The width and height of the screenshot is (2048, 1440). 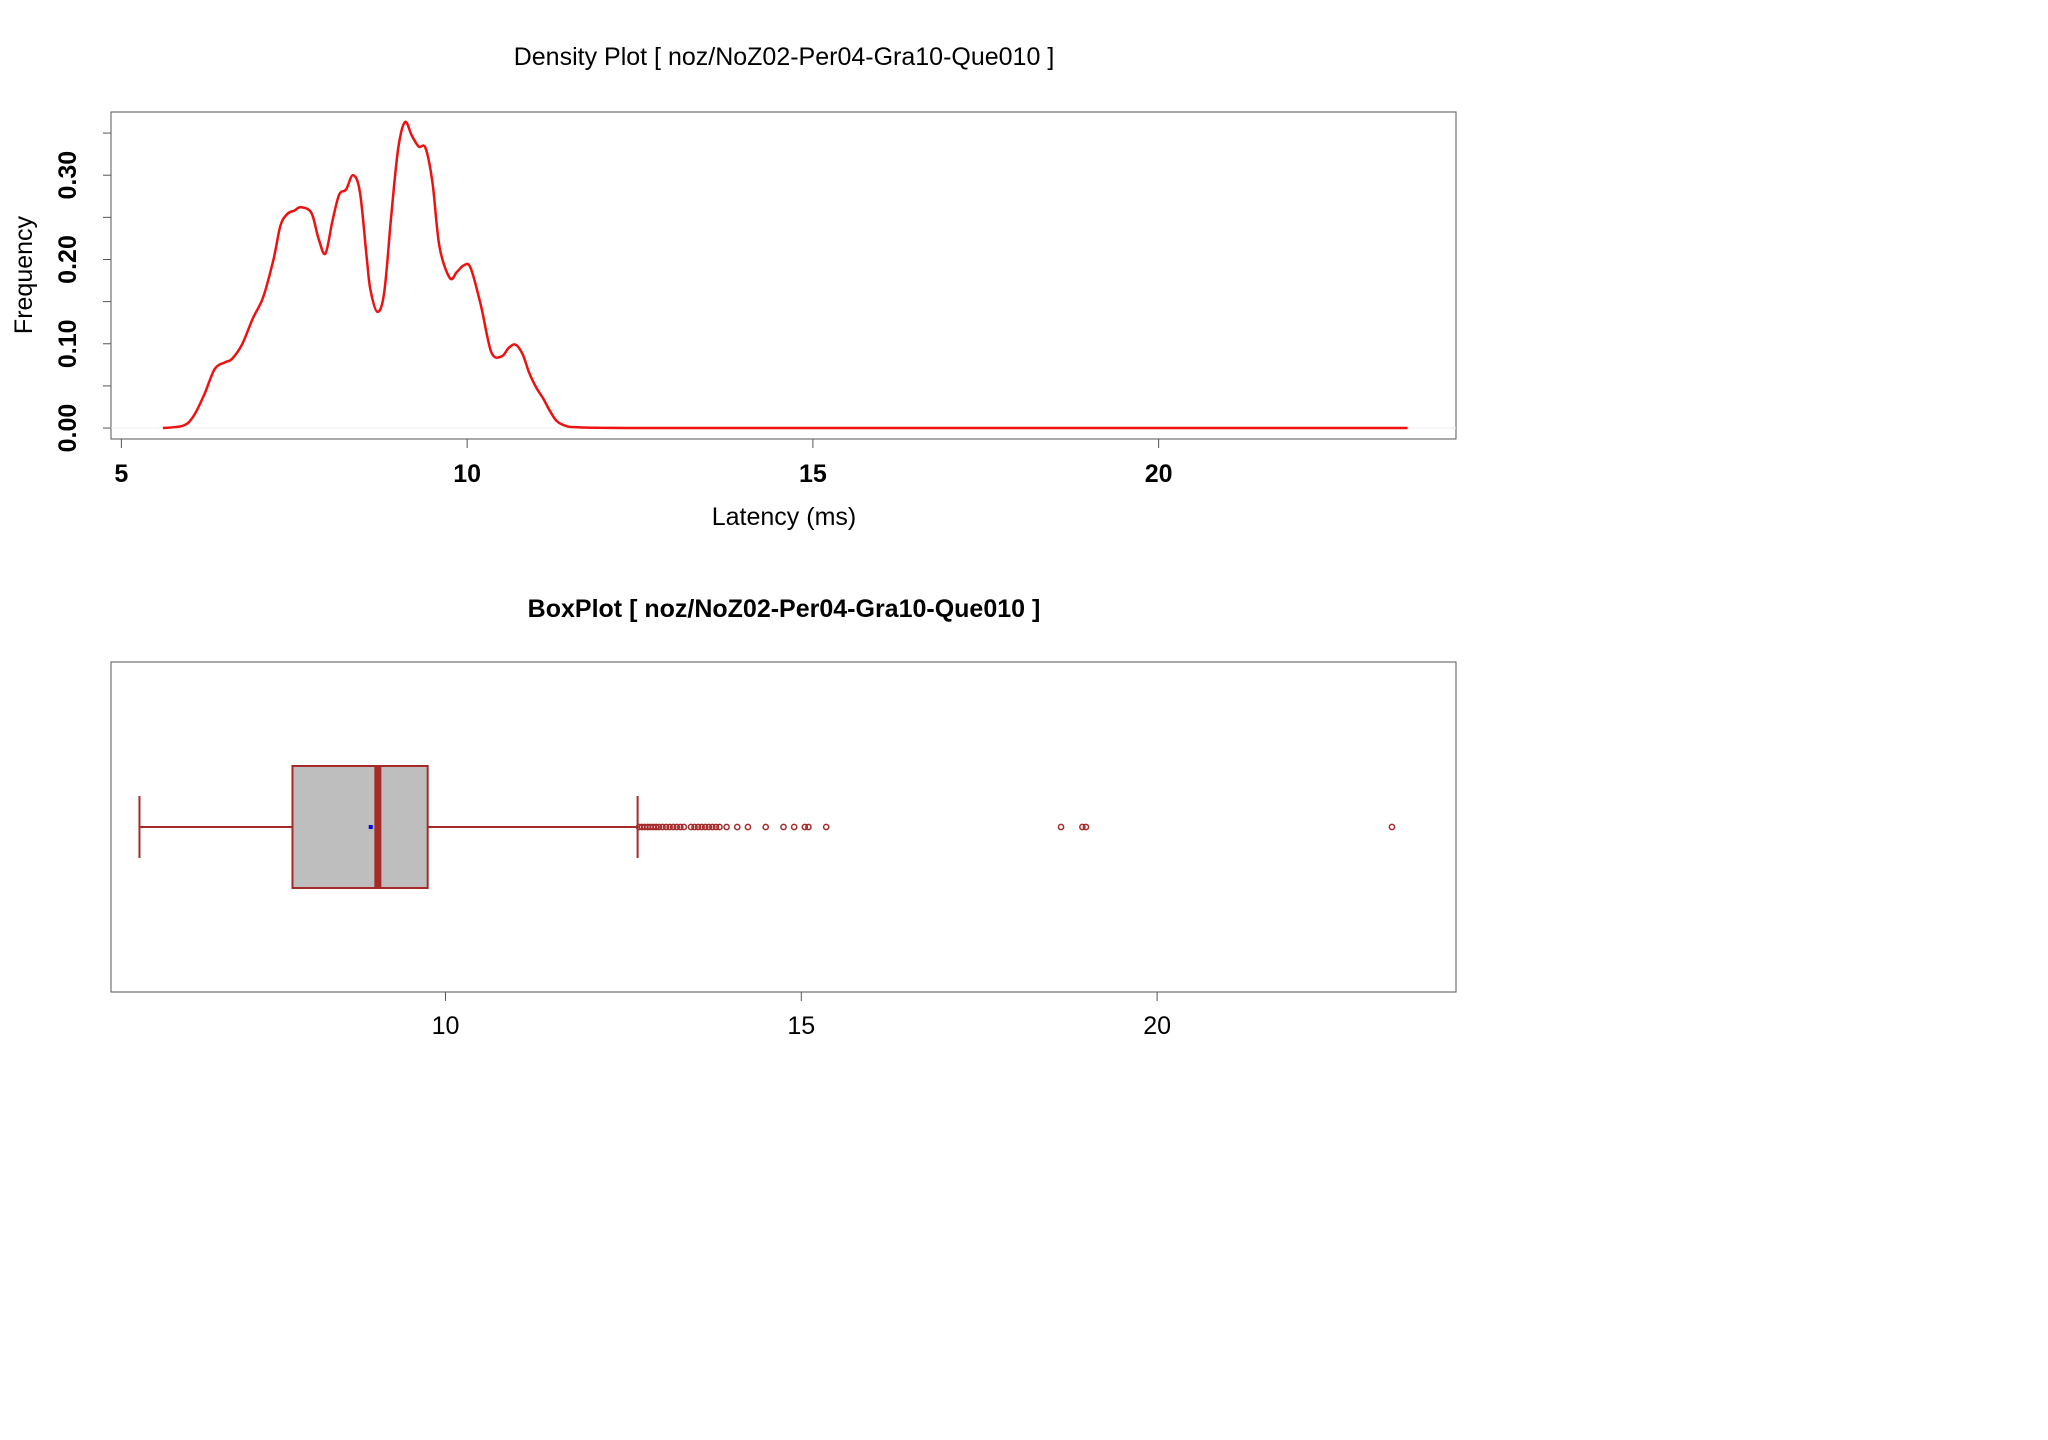 What do you see at coordinates (643, 463) in the screenshot?
I see `density-x-ticks: 5 10 15 20` at bounding box center [643, 463].